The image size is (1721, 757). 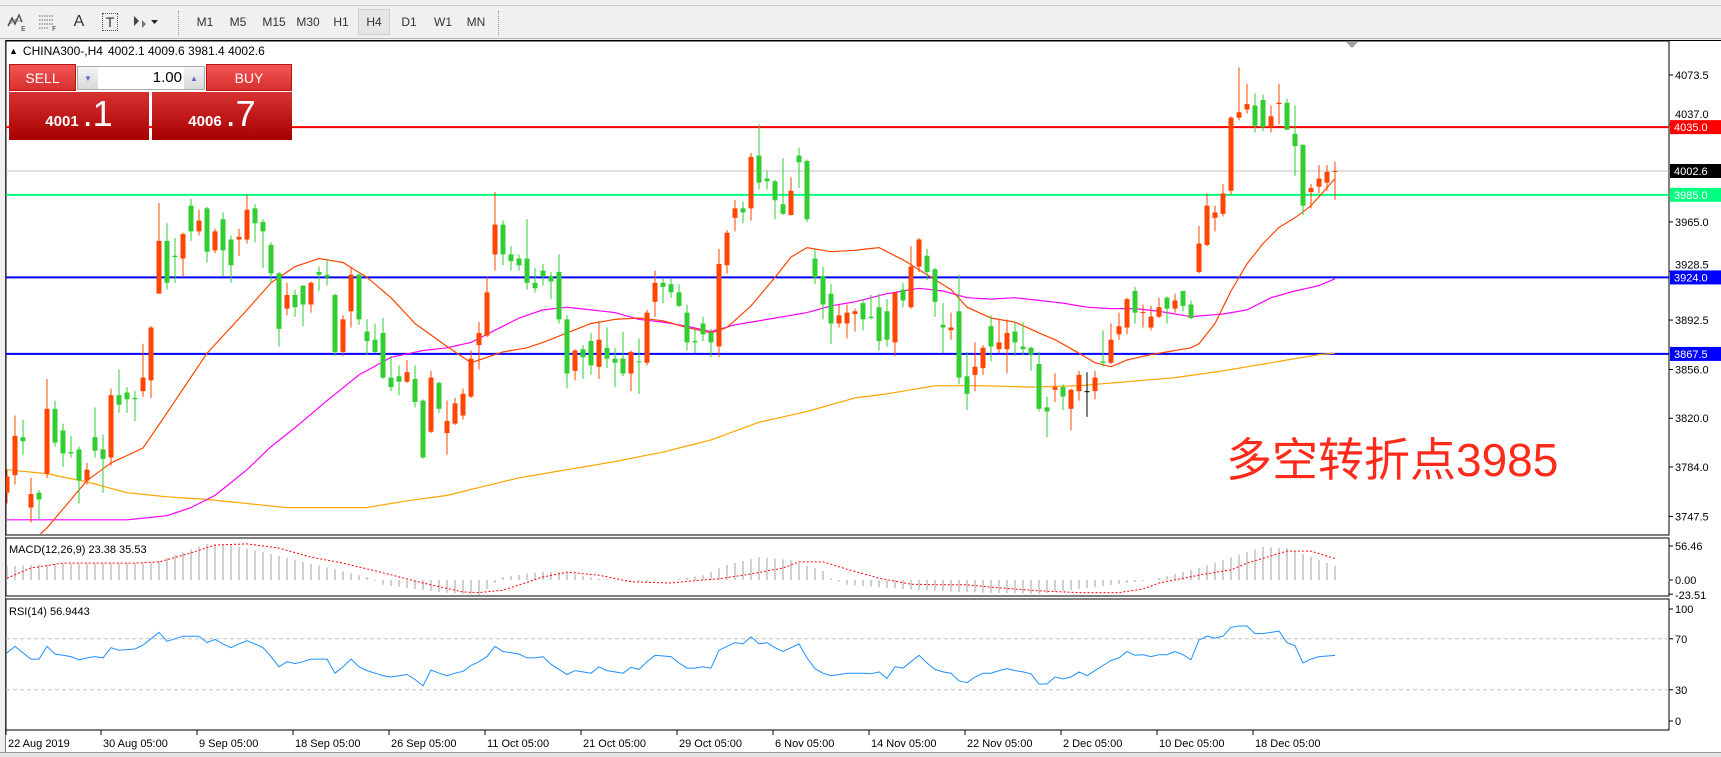 What do you see at coordinates (194, 78) in the screenshot?
I see `volume-up-arrow-icon: ▲` at bounding box center [194, 78].